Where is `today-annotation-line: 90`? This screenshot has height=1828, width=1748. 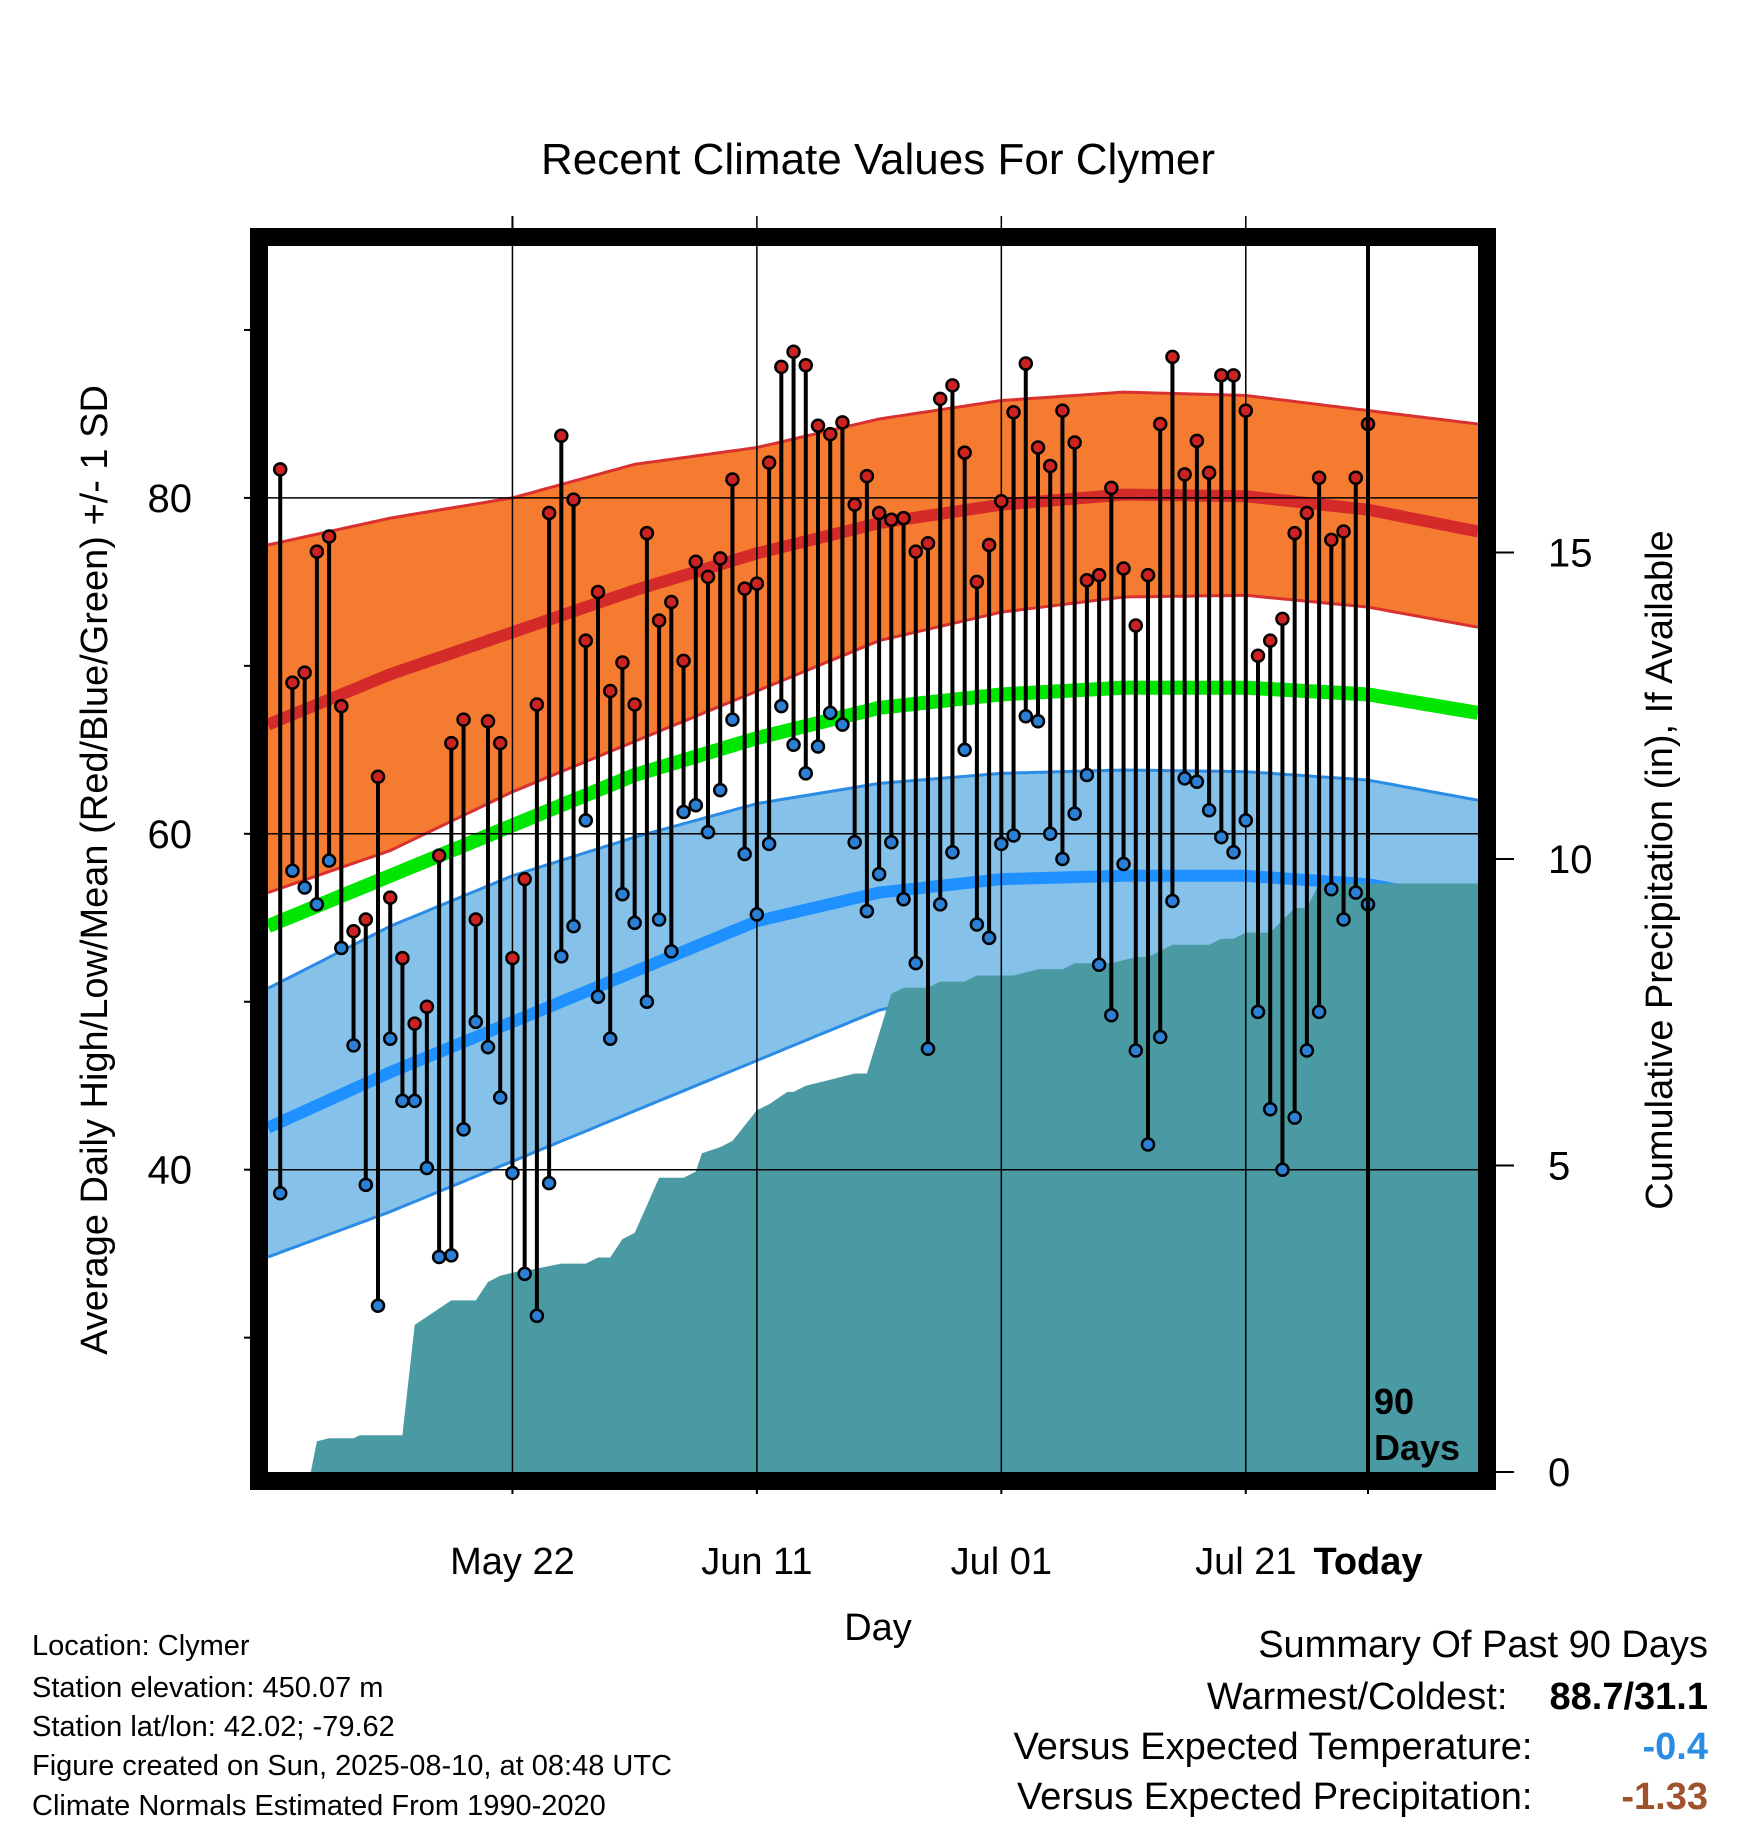
today-annotation-line: 90 is located at coordinates (1394, 1401).